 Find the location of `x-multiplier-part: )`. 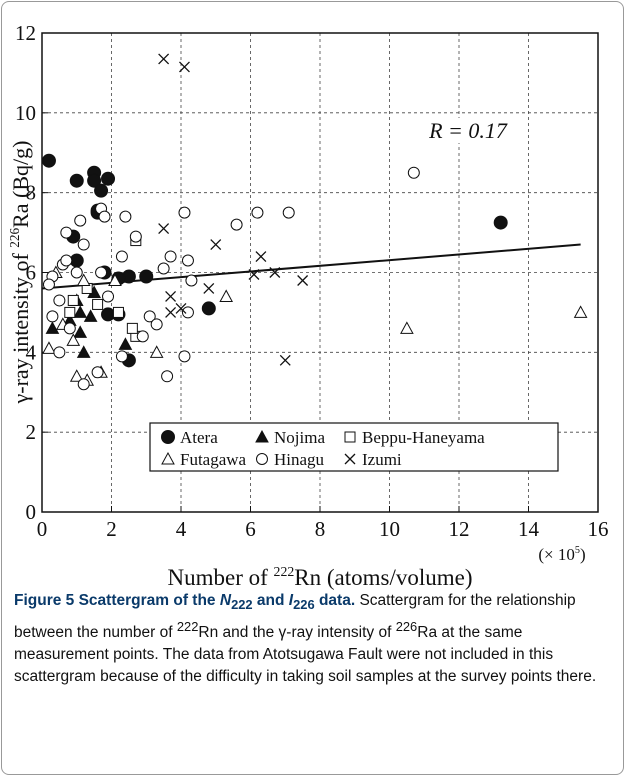

x-multiplier-part: ) is located at coordinates (583, 554).